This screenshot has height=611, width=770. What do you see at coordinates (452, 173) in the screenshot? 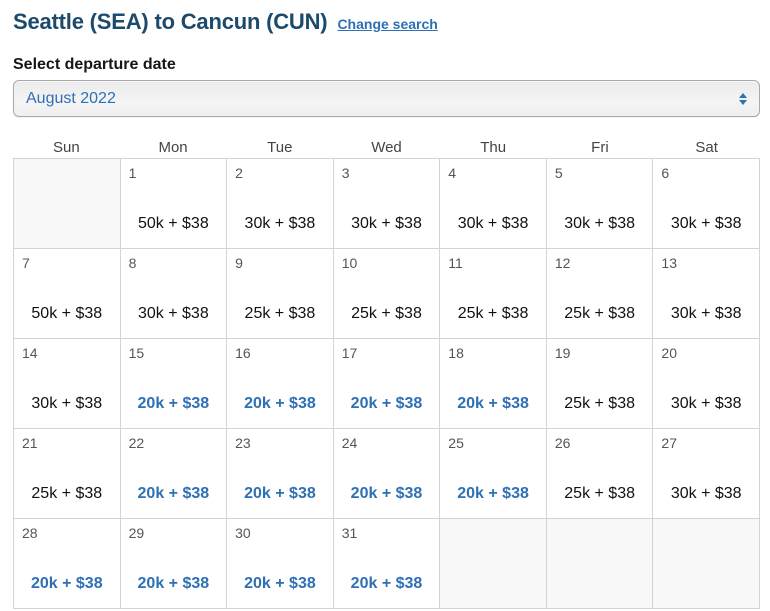
I see `day-number: 4` at bounding box center [452, 173].